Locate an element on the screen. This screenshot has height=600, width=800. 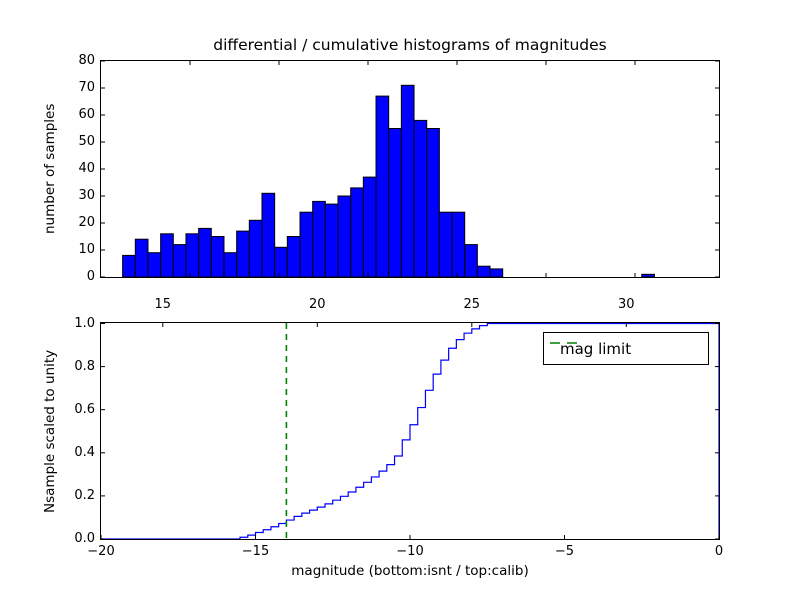
bottom-x-tick-label: −5 is located at coordinates (564, 551).